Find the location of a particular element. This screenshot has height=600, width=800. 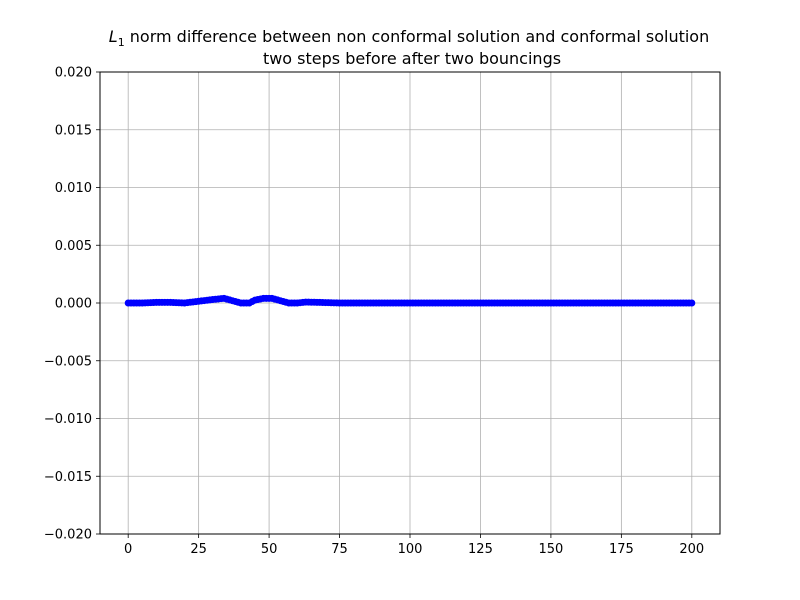

y-tick-label: −0.015 is located at coordinates (68, 477).